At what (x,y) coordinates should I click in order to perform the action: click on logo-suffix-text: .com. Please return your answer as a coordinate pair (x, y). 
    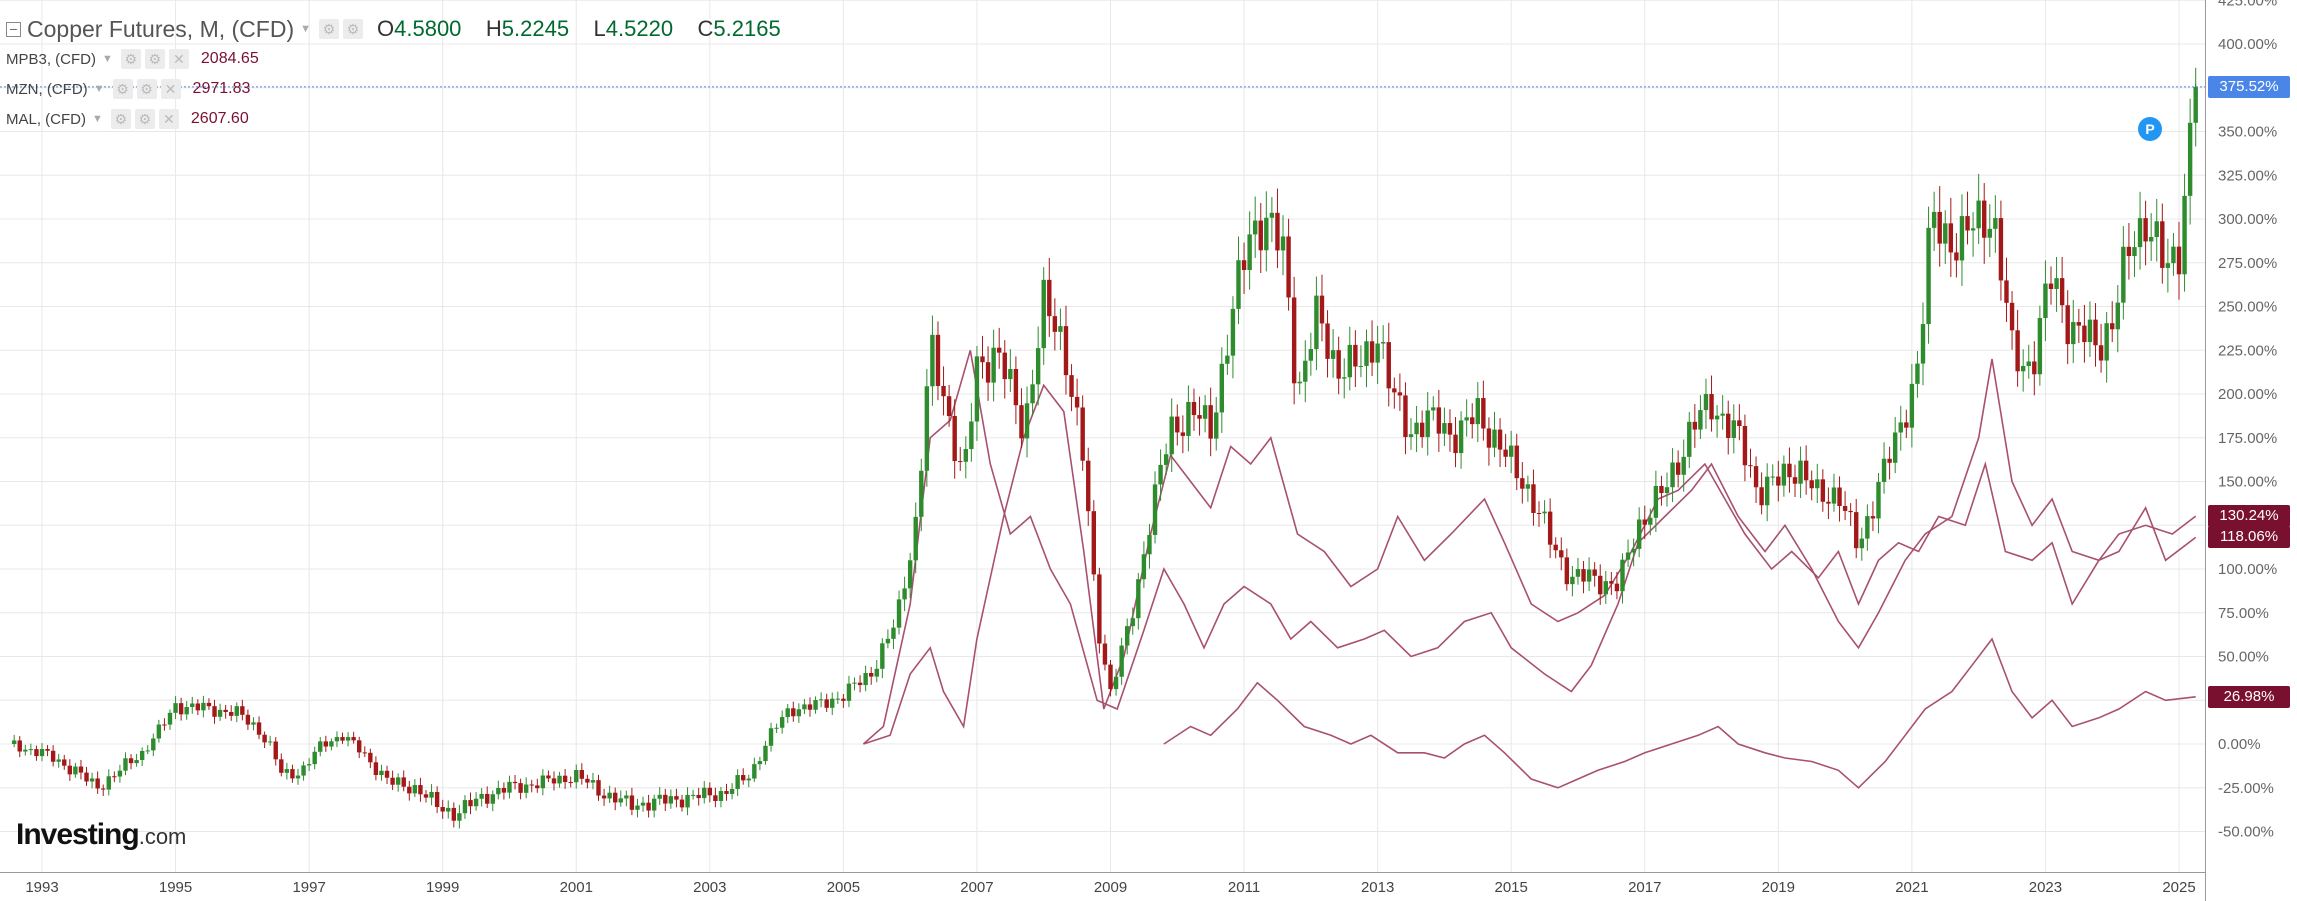
    Looking at the image, I should click on (162, 836).